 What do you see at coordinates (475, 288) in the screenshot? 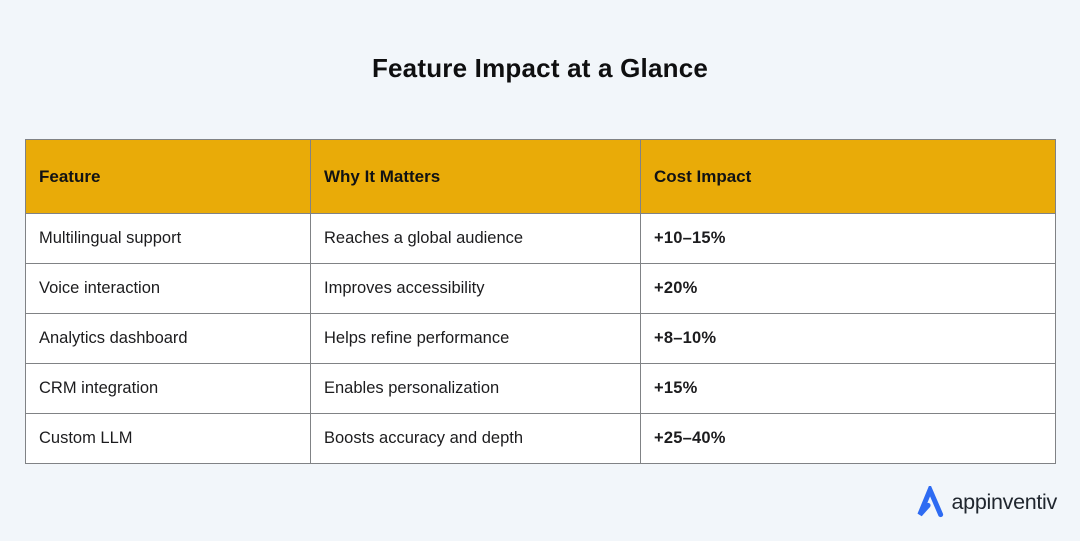
I see `cell-why: Improves accessibility` at bounding box center [475, 288].